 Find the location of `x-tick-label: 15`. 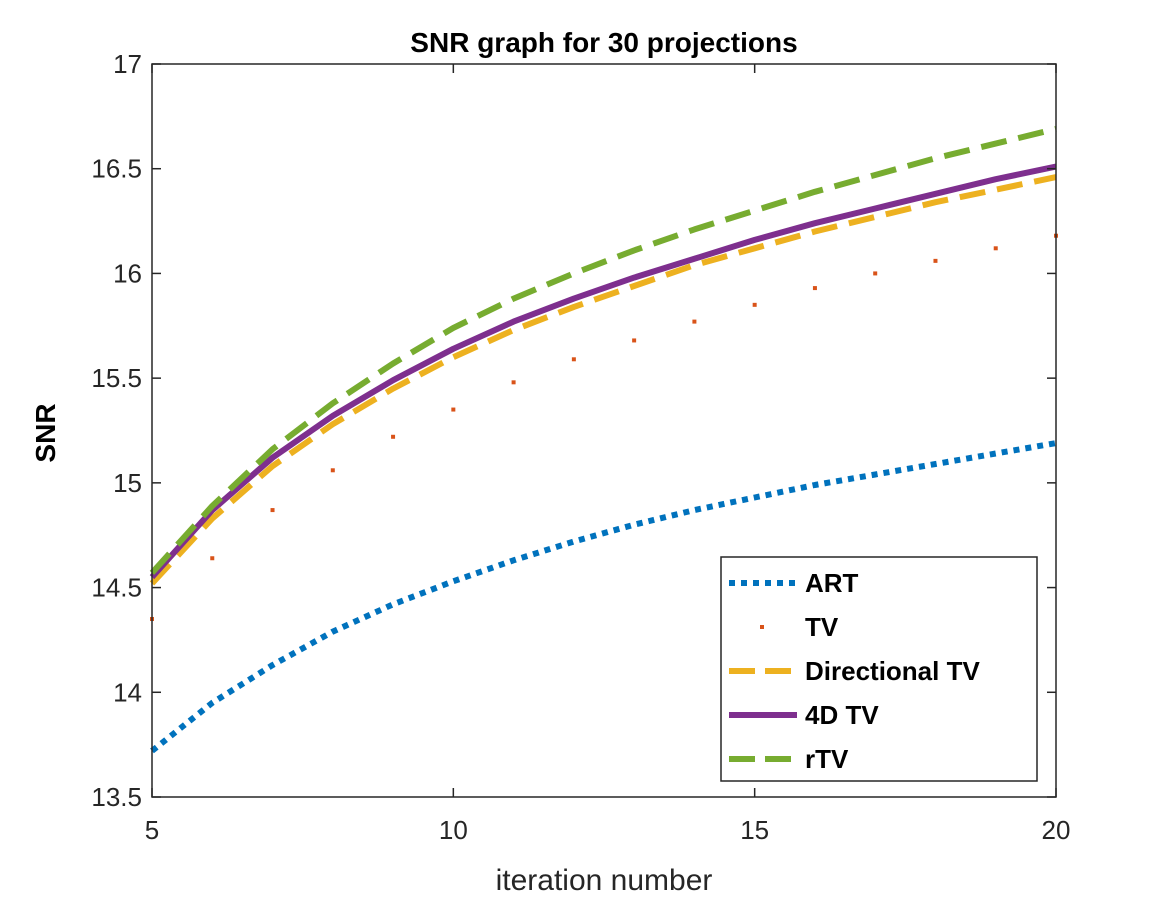

x-tick-label: 15 is located at coordinates (754, 830).